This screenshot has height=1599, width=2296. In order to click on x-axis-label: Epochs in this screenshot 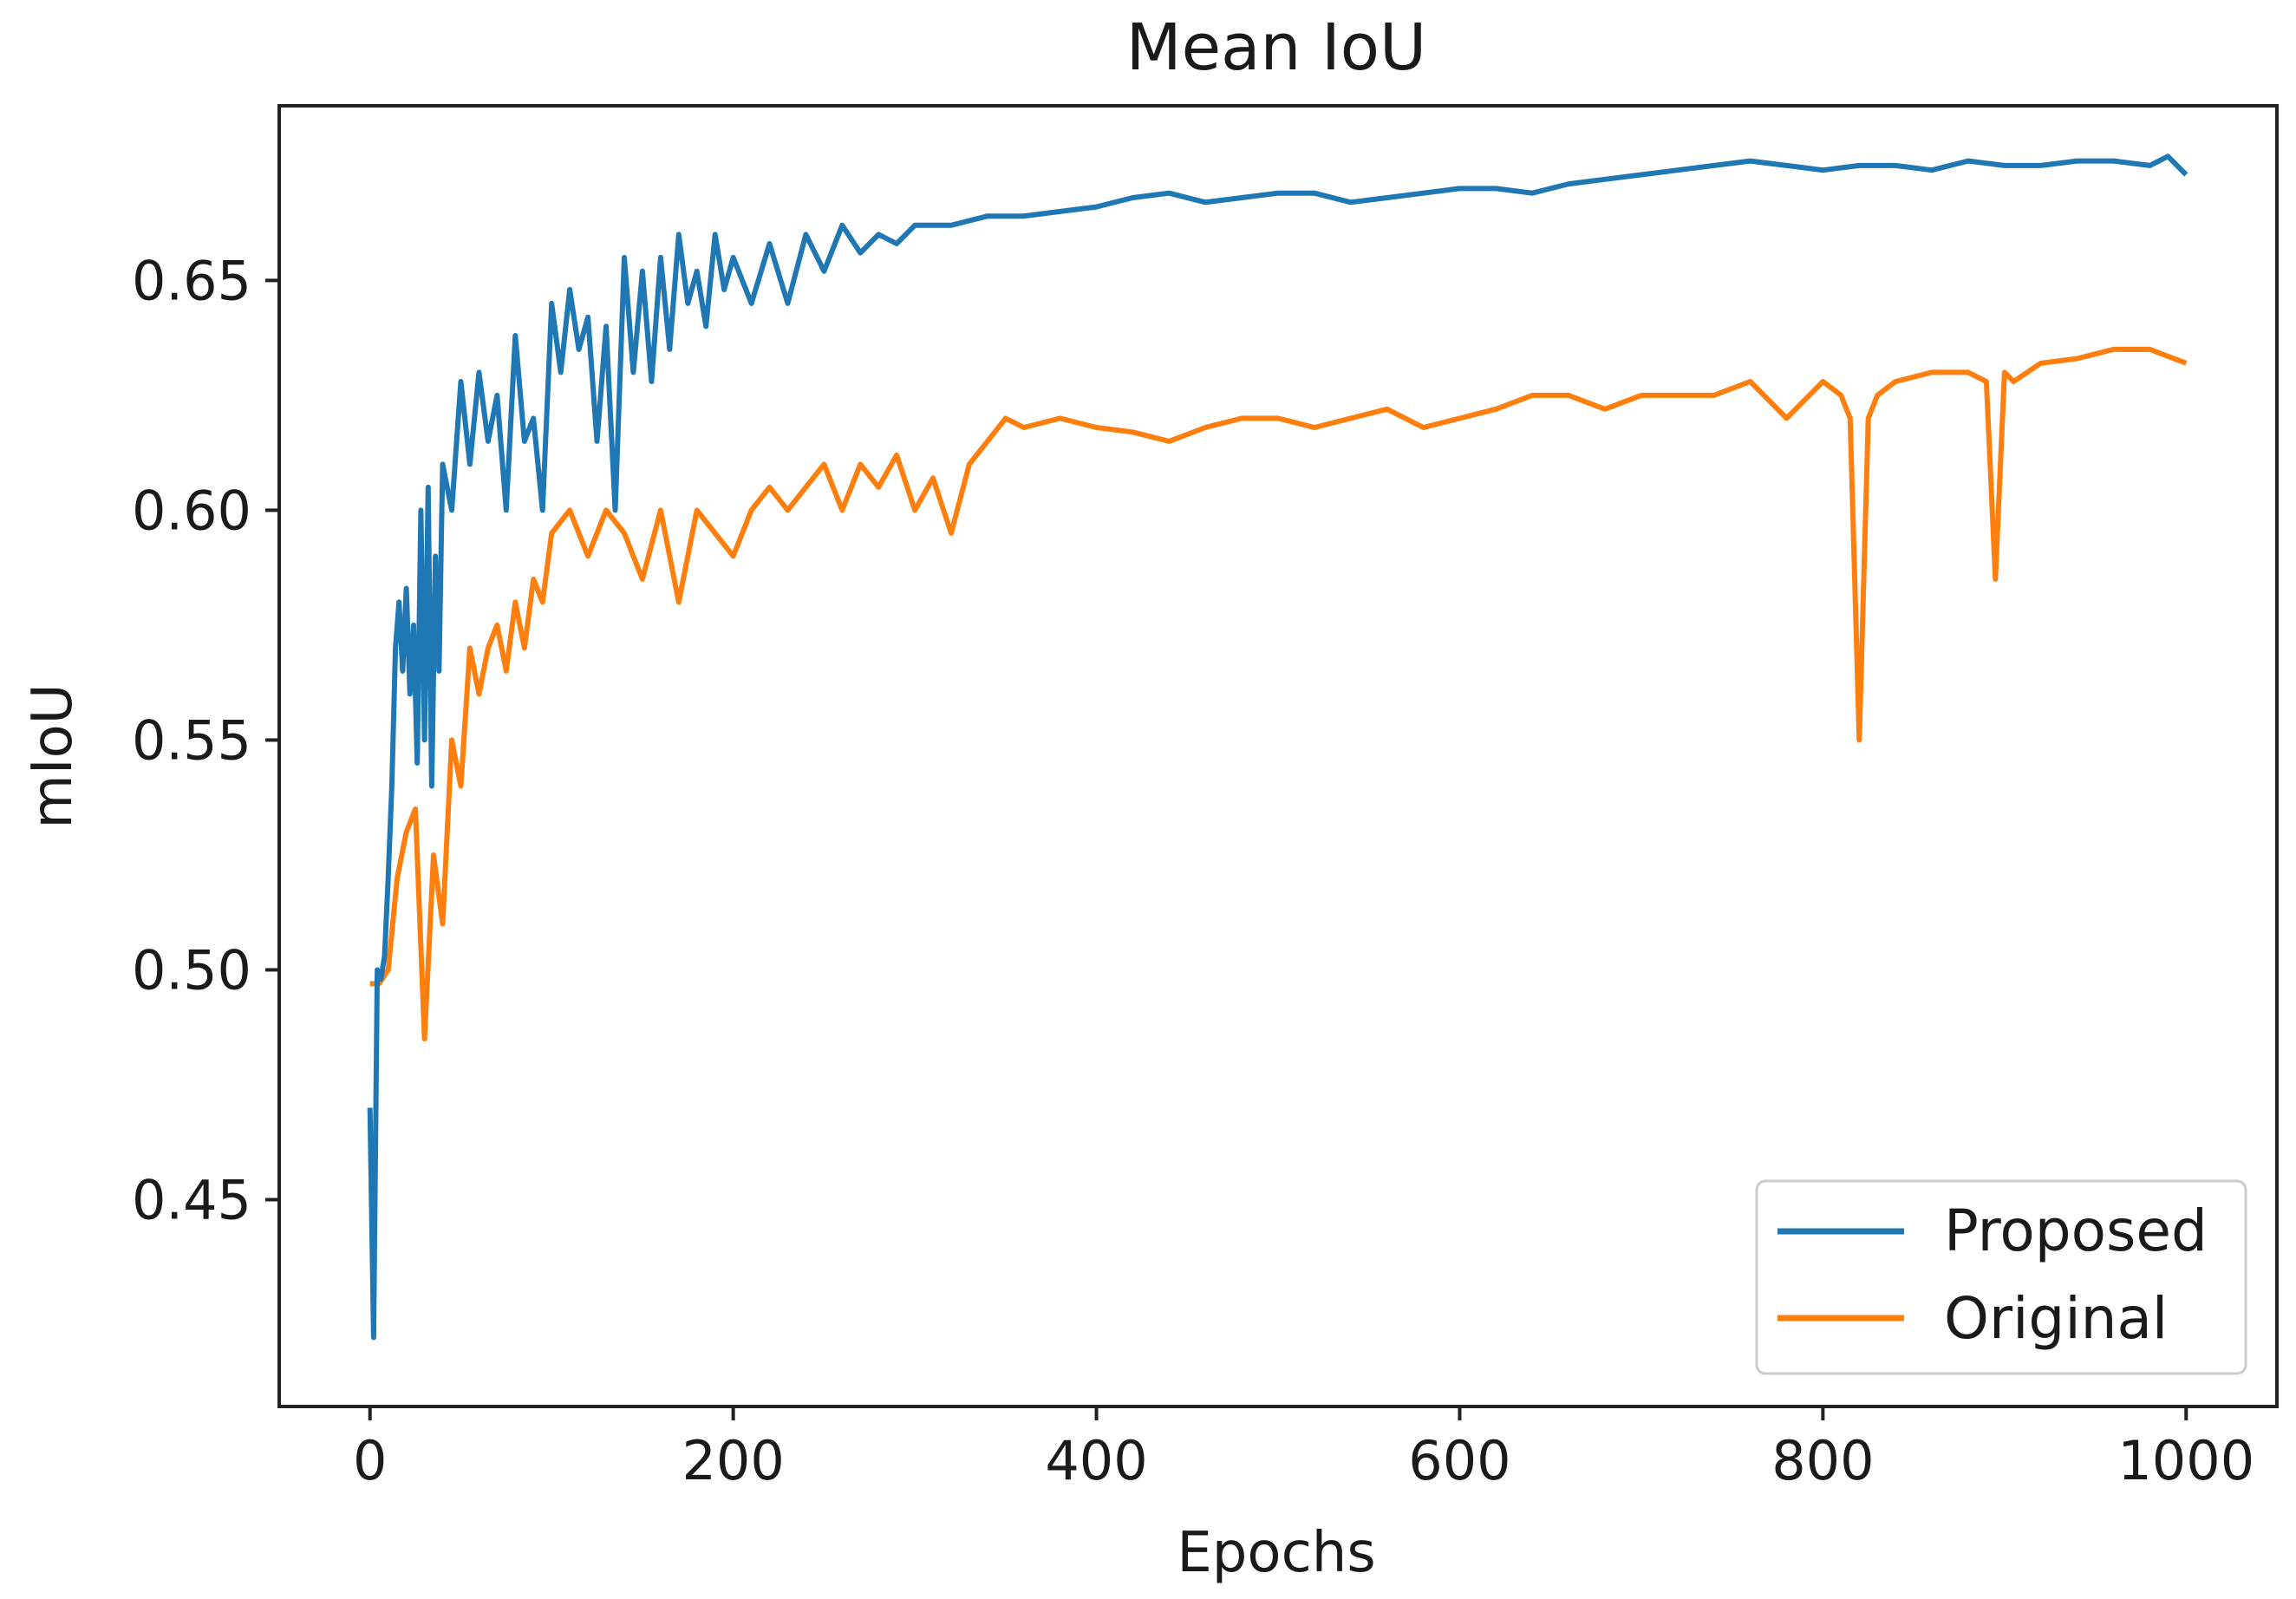, I will do `click(1276, 1553)`.